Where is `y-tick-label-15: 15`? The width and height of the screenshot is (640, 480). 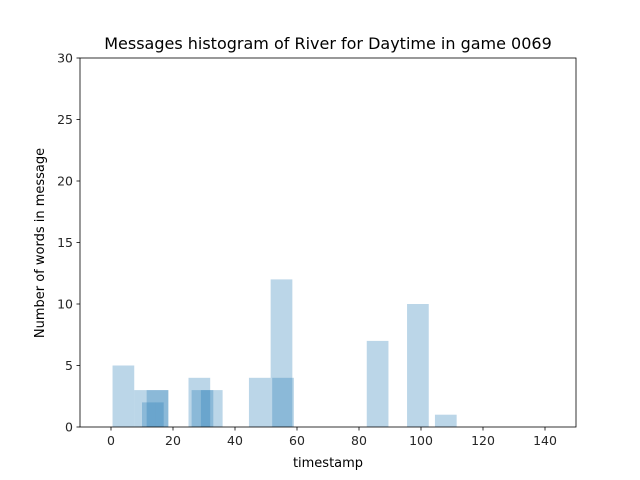
y-tick-label-15: 15 is located at coordinates (65, 242).